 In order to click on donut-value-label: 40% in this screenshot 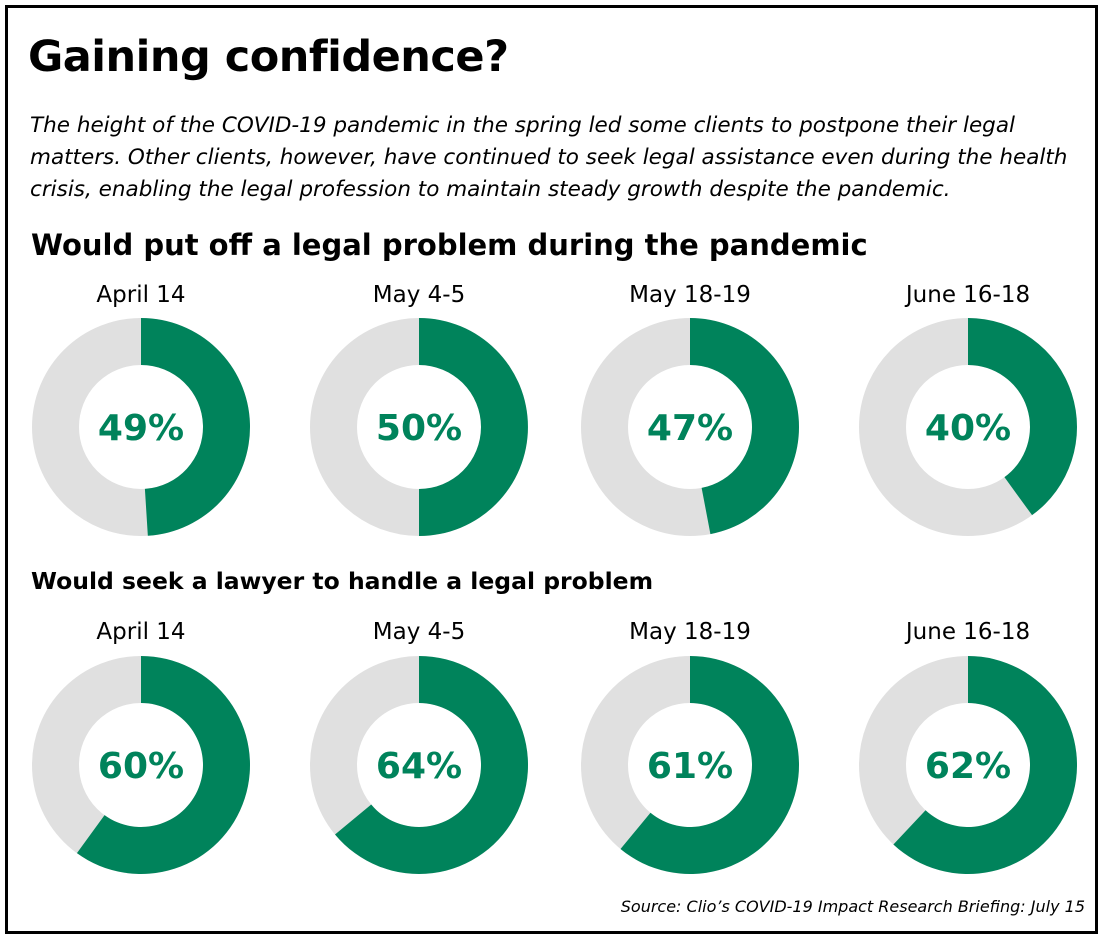, I will do `click(968, 428)`.